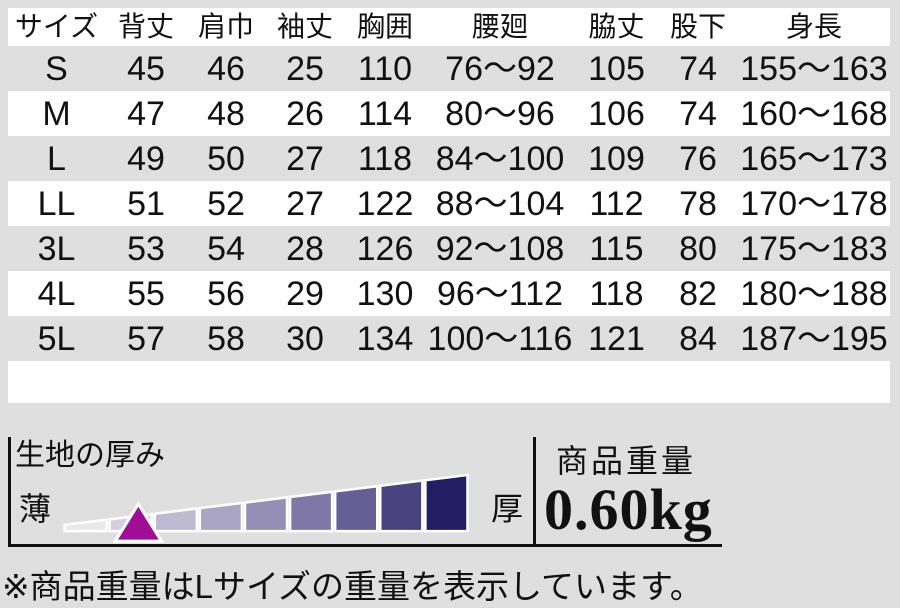 The height and width of the screenshot is (608, 900). I want to click on value-cell: 30, so click(305, 338).